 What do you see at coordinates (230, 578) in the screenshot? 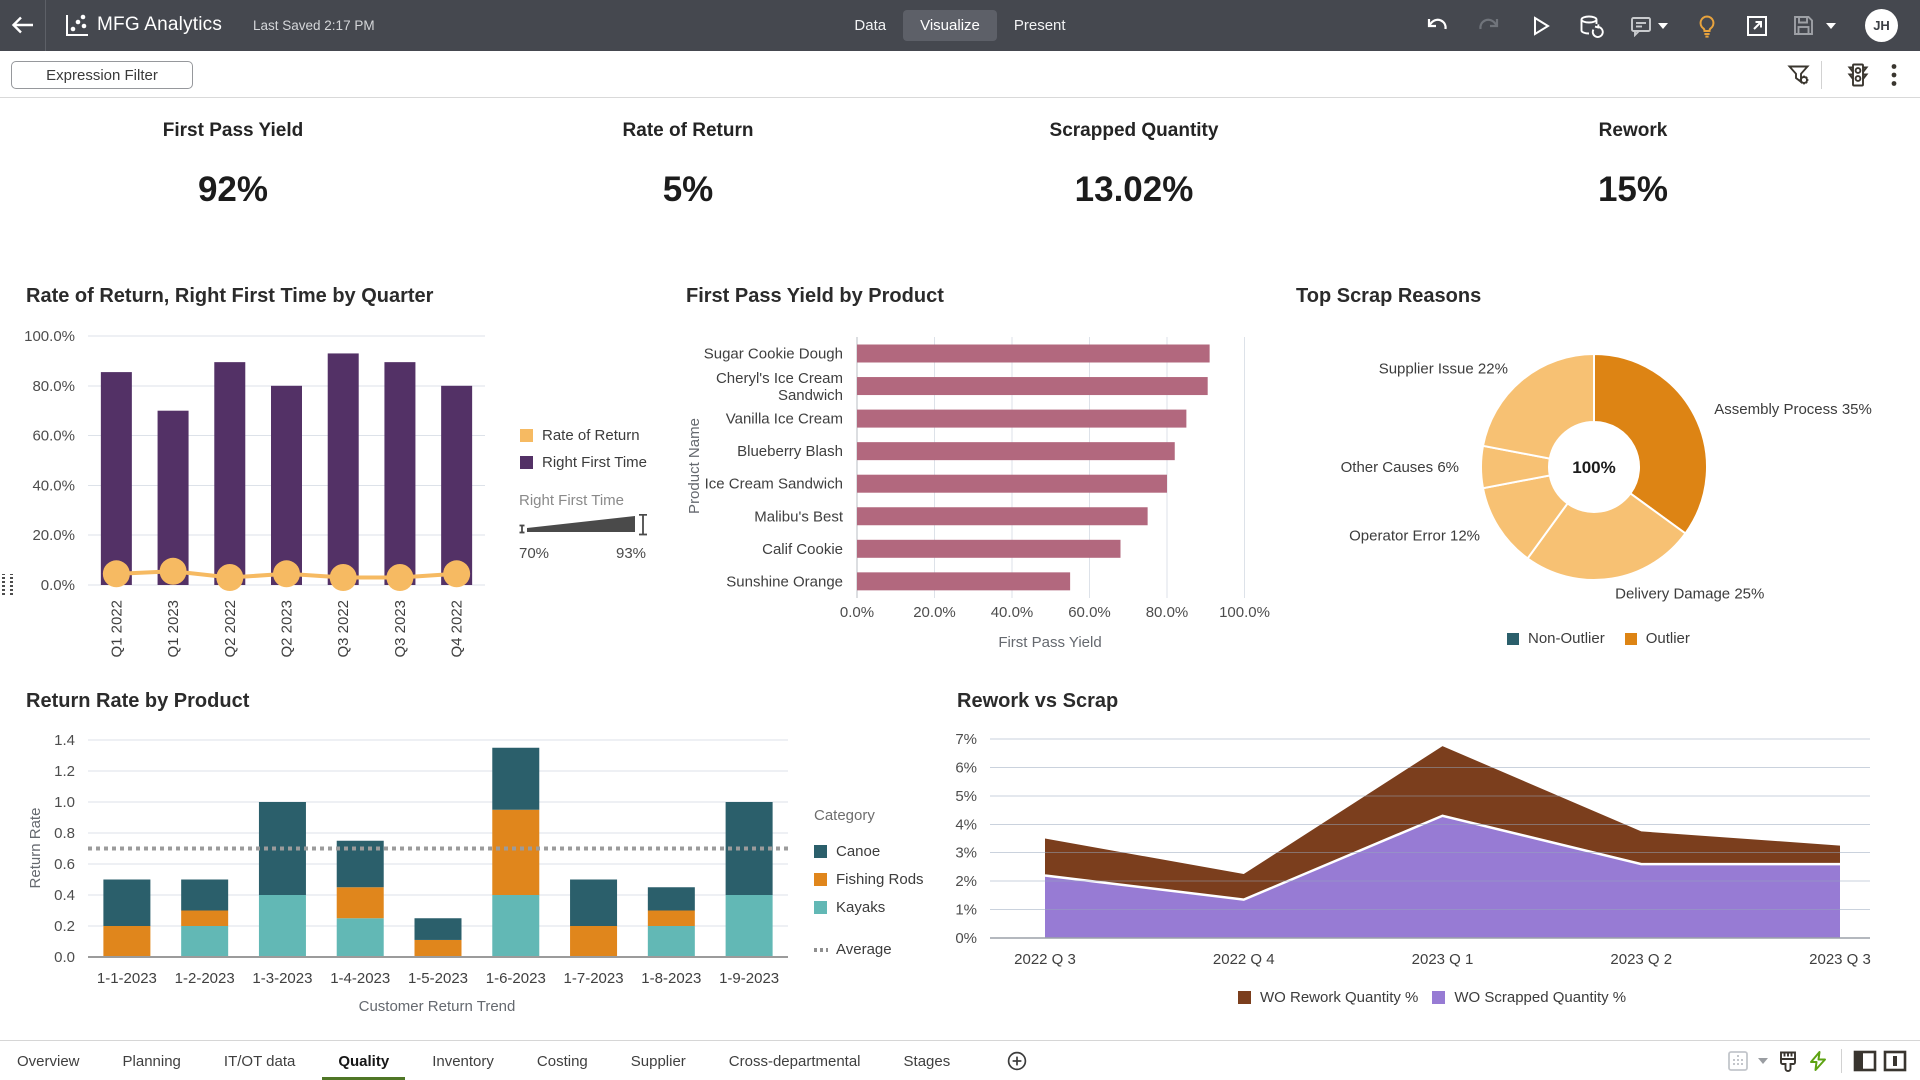
I see `line-point-Q2 2022` at bounding box center [230, 578].